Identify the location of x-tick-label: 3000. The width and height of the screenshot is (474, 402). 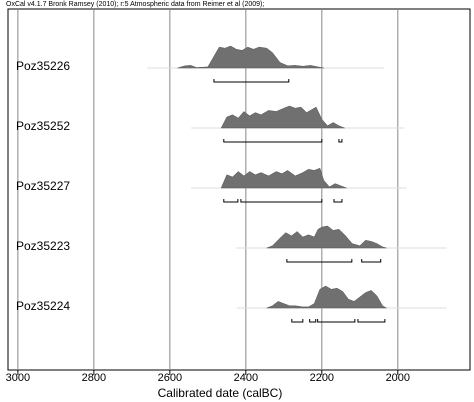
(18, 378).